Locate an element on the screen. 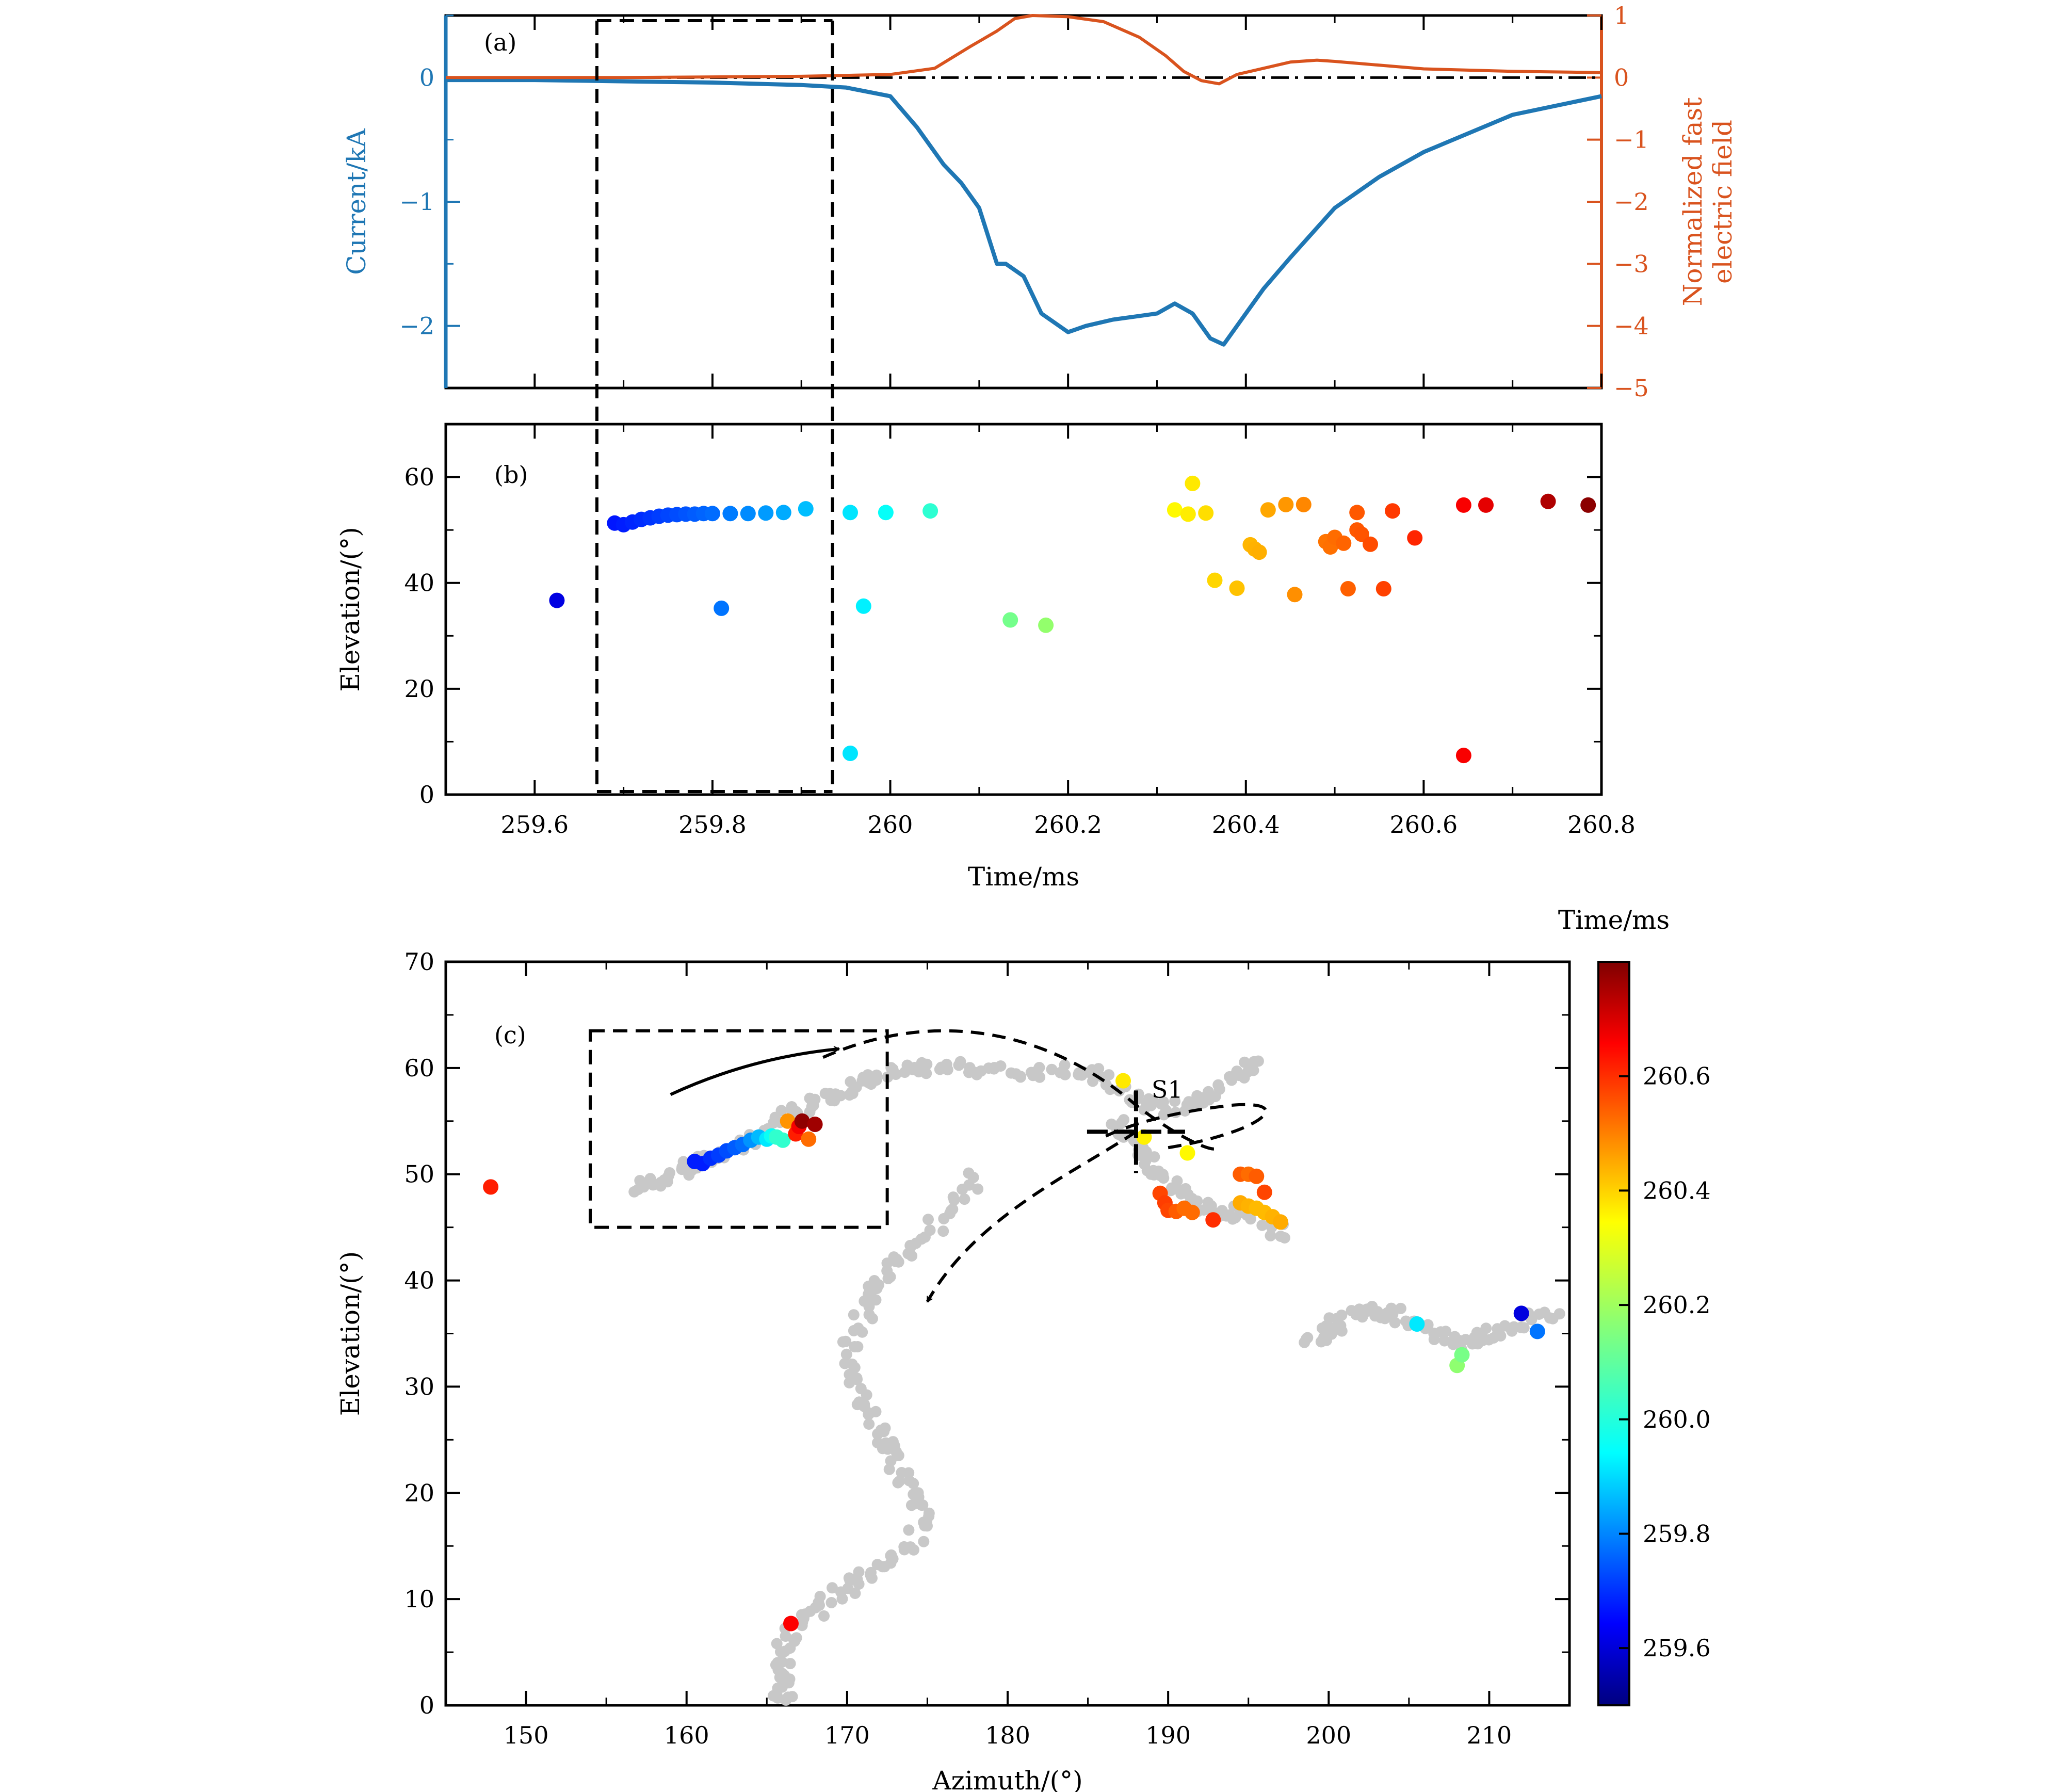  y-tick-label-b: 20 is located at coordinates (419, 689).